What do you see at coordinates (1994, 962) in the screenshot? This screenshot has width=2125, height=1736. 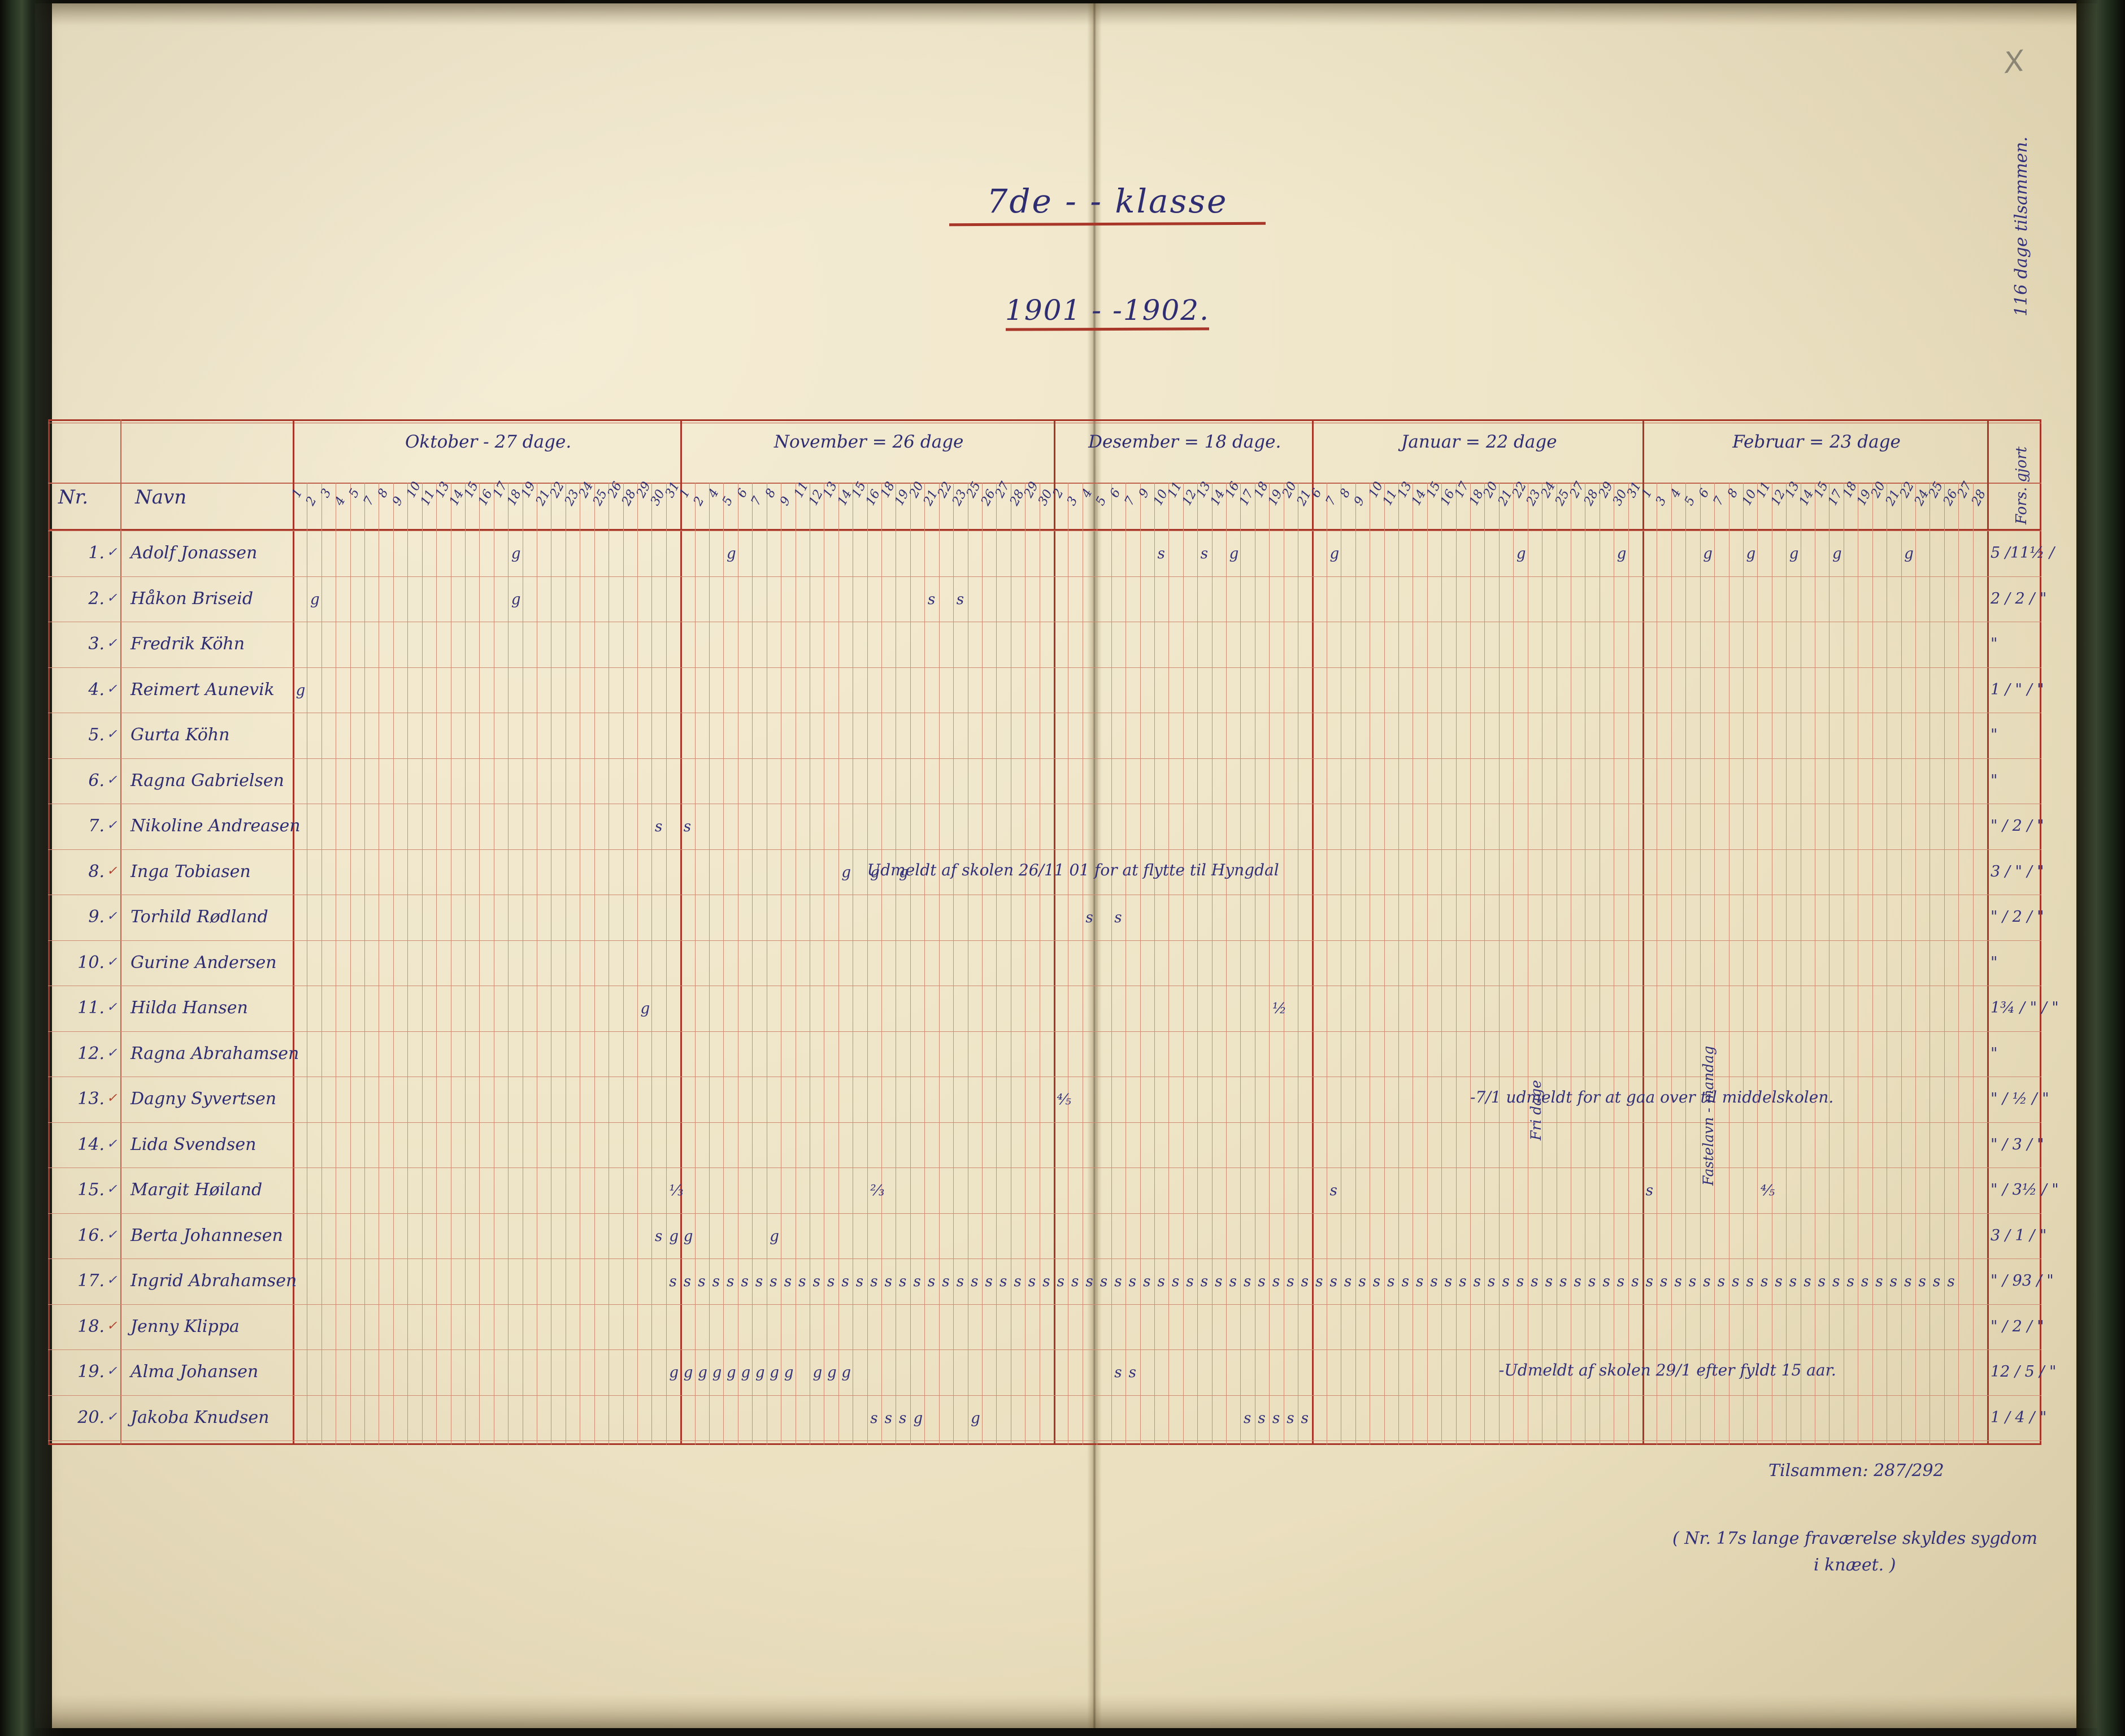 I see `total-cell: "` at bounding box center [1994, 962].